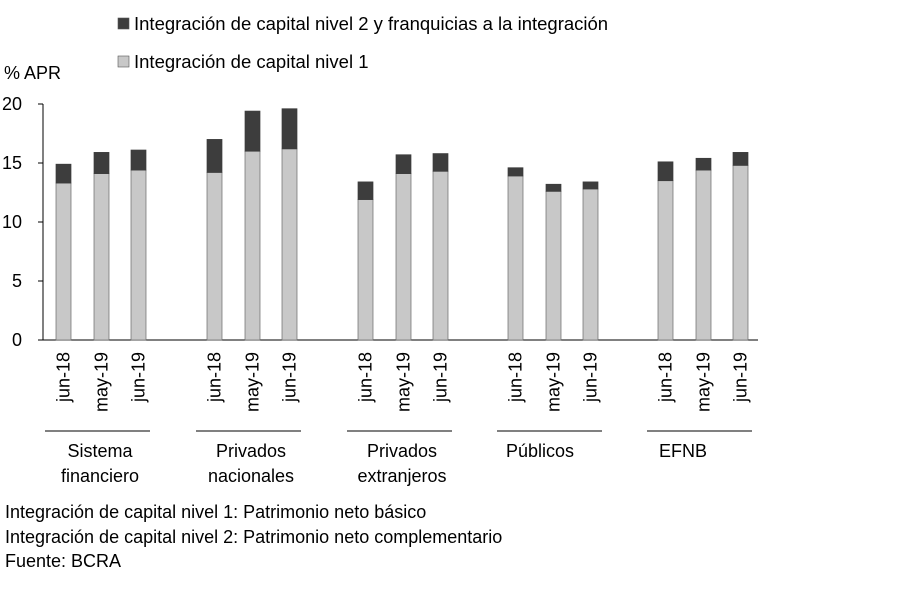 The width and height of the screenshot is (907, 605). I want to click on source-note: Fuente: BCRA, so click(63, 561).